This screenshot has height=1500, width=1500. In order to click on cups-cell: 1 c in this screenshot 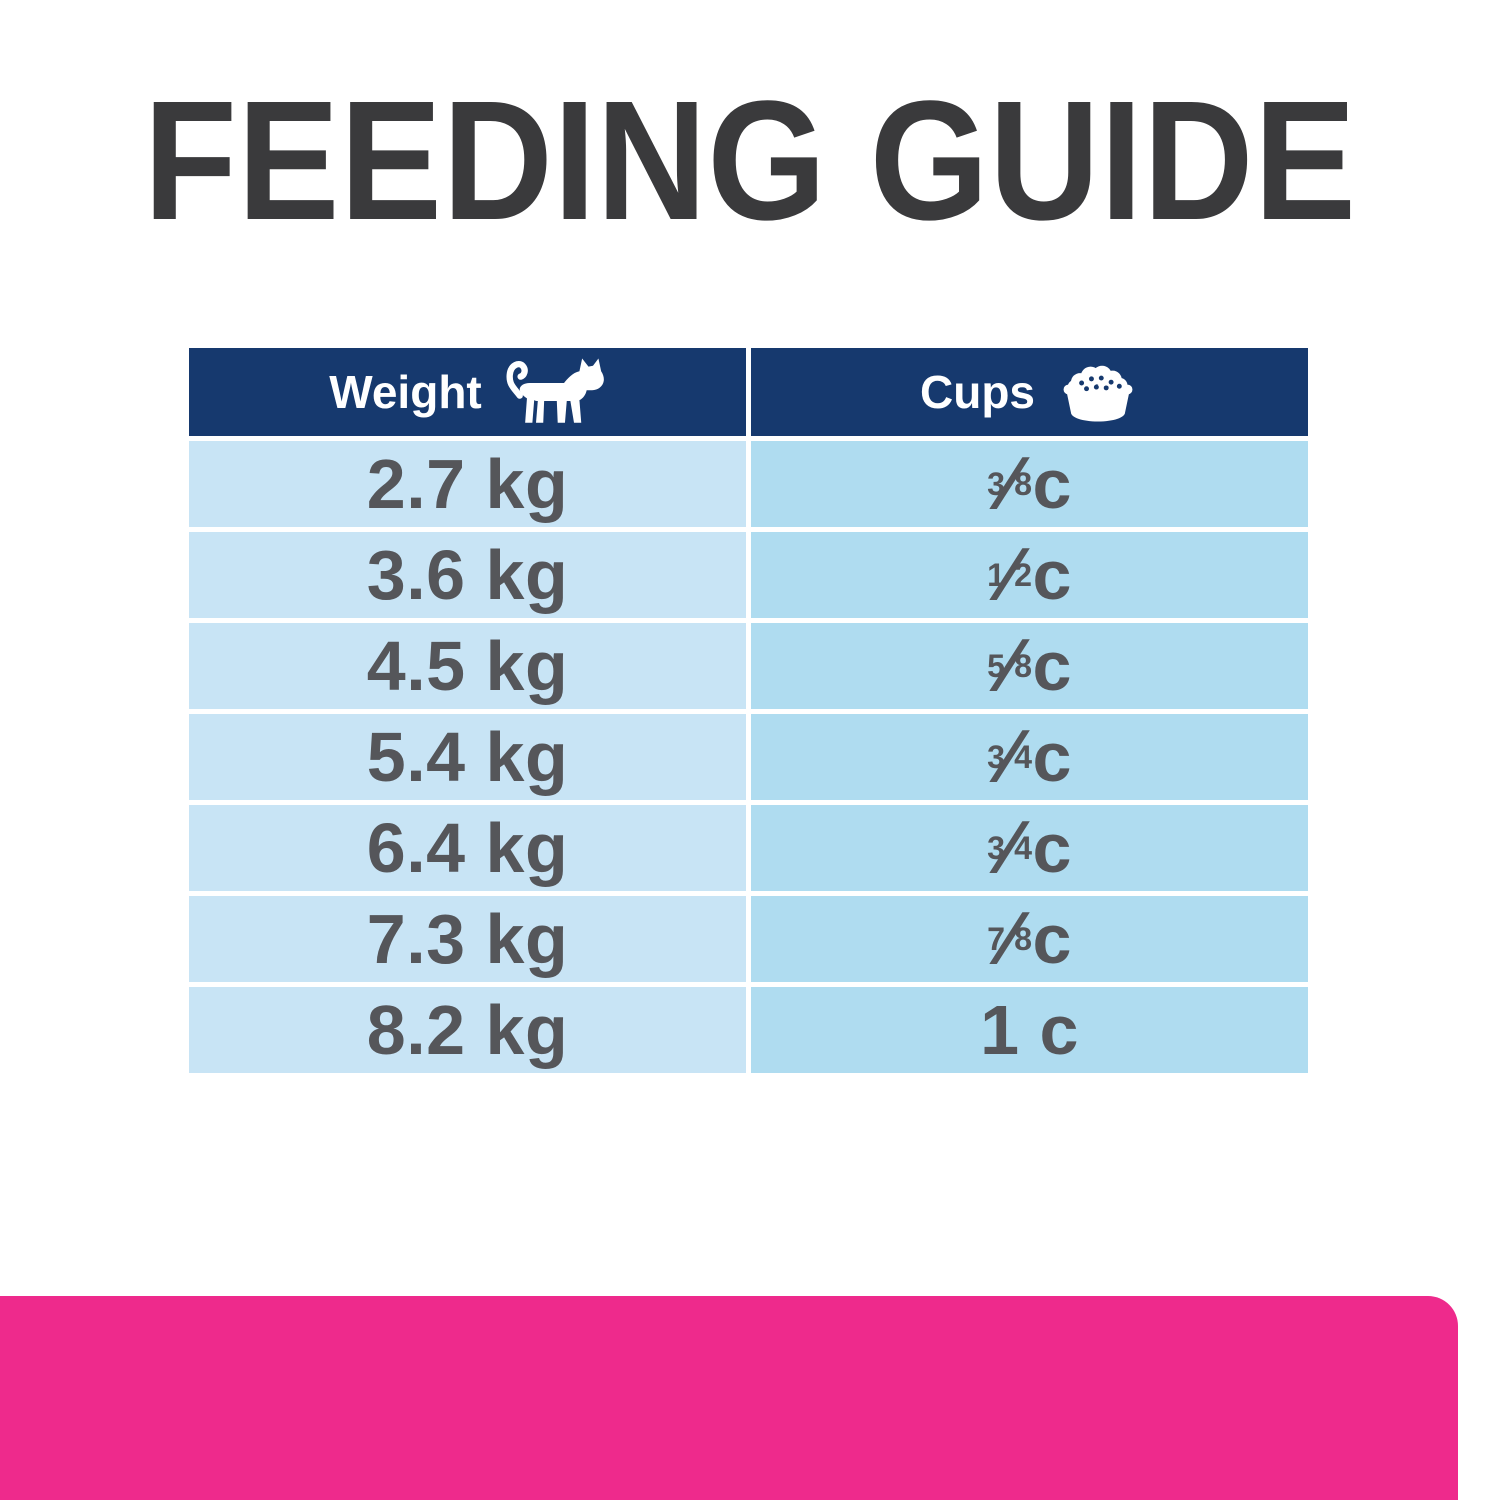, I will do `click(1029, 1030)`.